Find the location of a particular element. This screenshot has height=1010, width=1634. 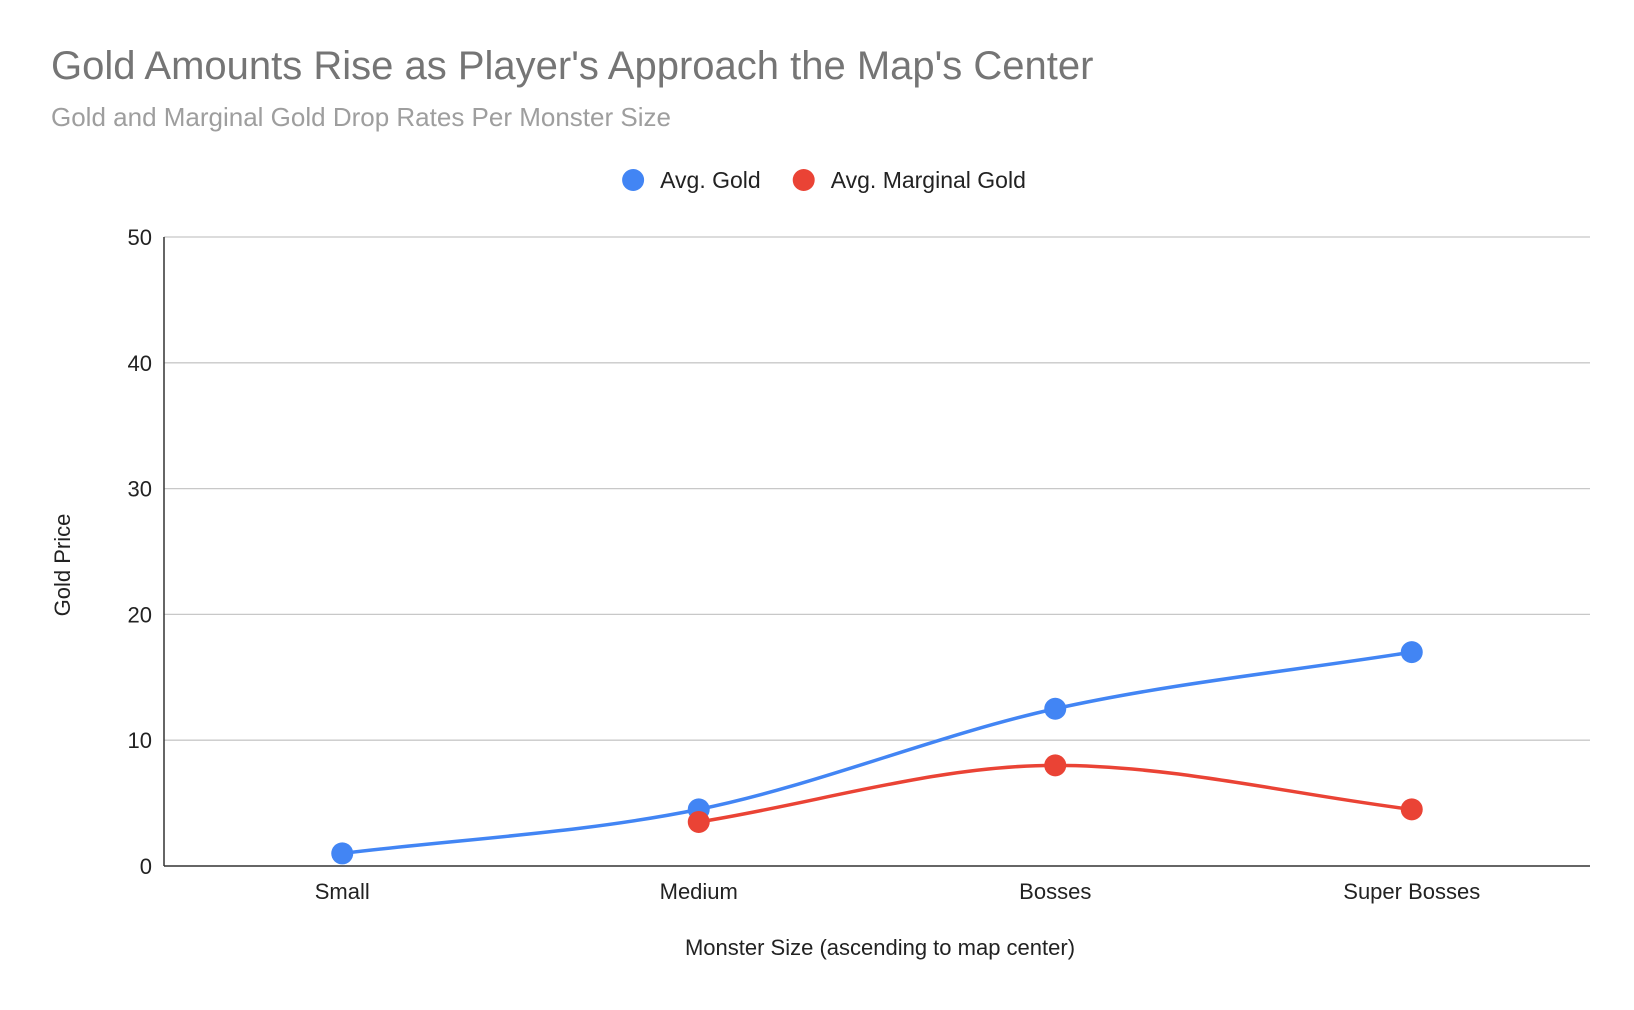

y-tick-label: 30 is located at coordinates (140, 489).